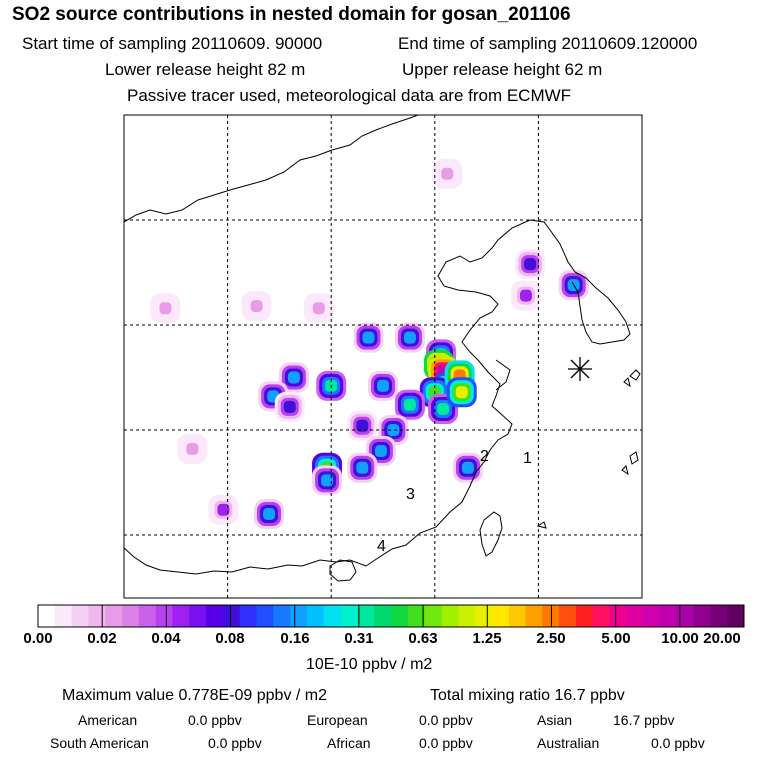 This screenshot has width=768, height=768. What do you see at coordinates (580, 369) in the screenshot?
I see `receptor-marker` at bounding box center [580, 369].